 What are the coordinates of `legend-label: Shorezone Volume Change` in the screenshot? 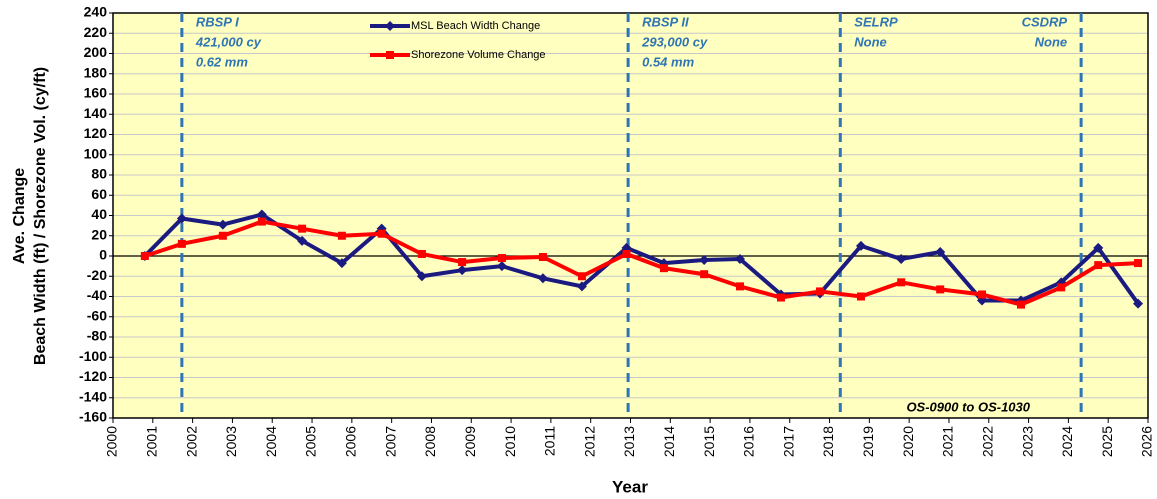 It's located at (478, 55).